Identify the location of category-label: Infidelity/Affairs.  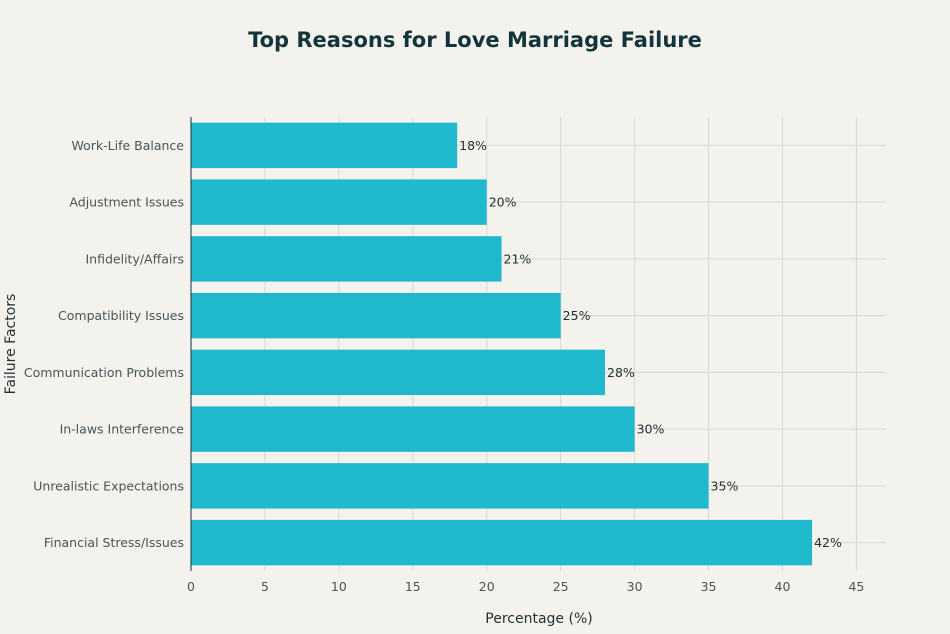
(134, 258).